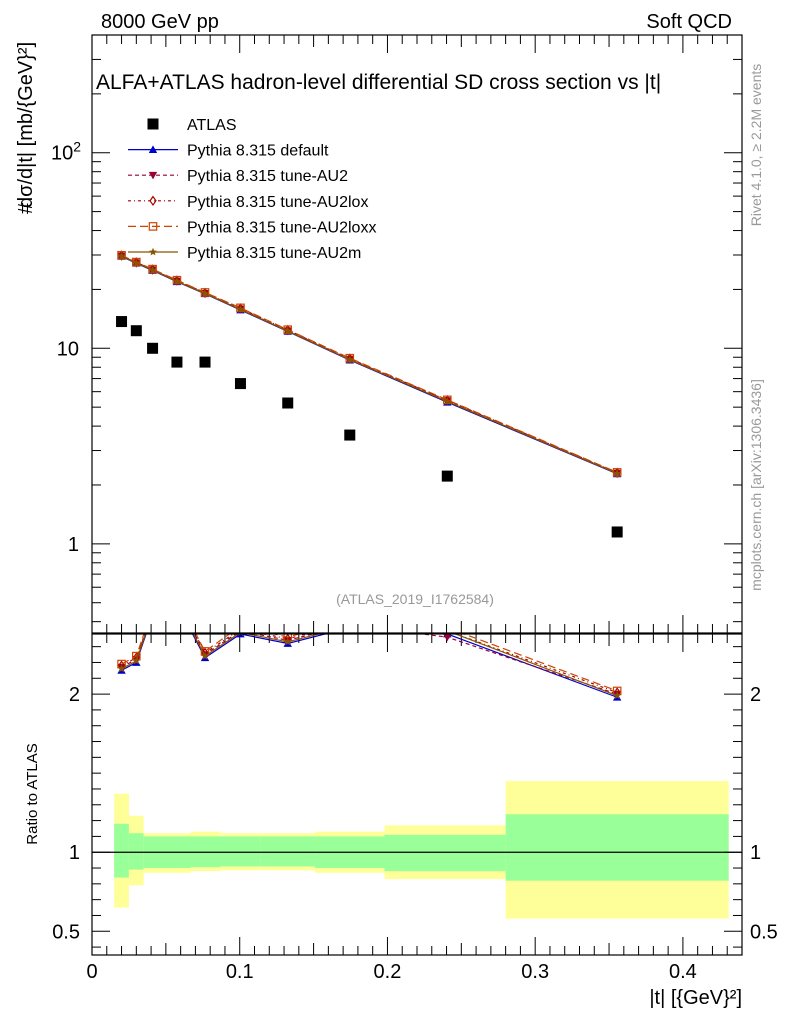  What do you see at coordinates (212, 125) in the screenshot?
I see `legend-label-atlas: ATLAS` at bounding box center [212, 125].